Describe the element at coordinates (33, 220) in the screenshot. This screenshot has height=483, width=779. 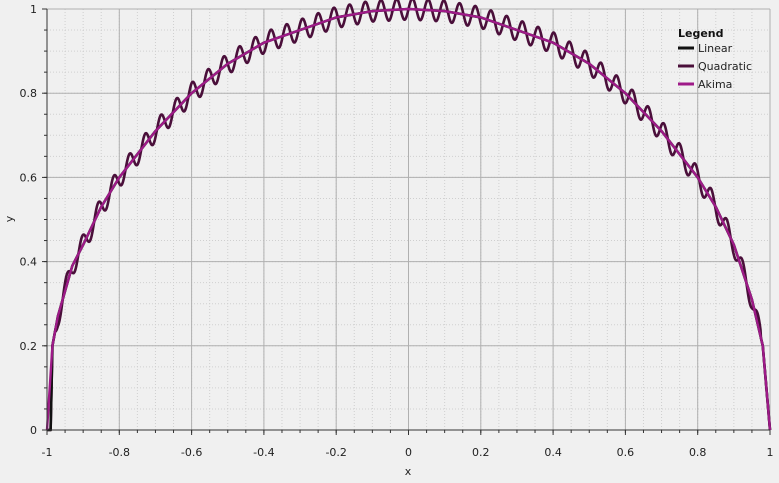
I see `y-axis-ticks: 0 0.2 0.4 0.6 0.8 1` at that location.